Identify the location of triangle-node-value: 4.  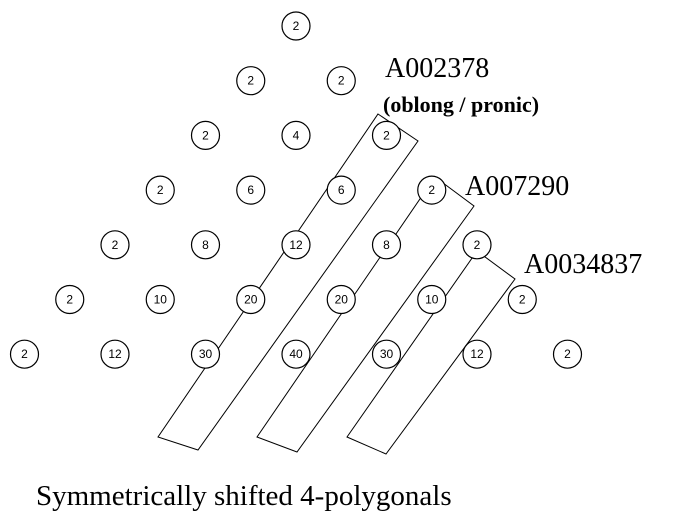
(296, 135).